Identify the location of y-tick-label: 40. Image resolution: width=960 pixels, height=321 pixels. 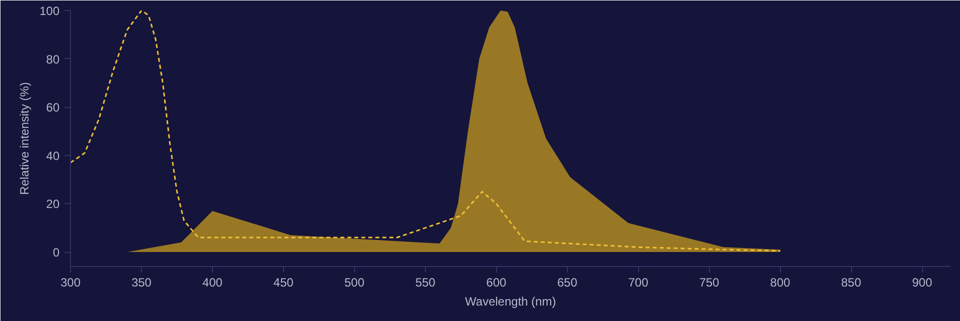
(53, 155).